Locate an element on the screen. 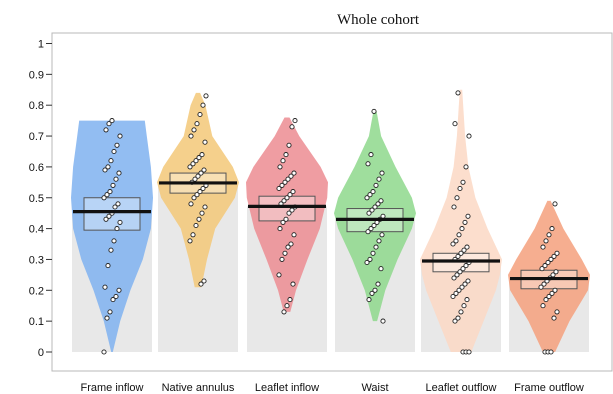 This screenshot has width=613, height=394. y-tick-label: 0.2 is located at coordinates (36, 291).